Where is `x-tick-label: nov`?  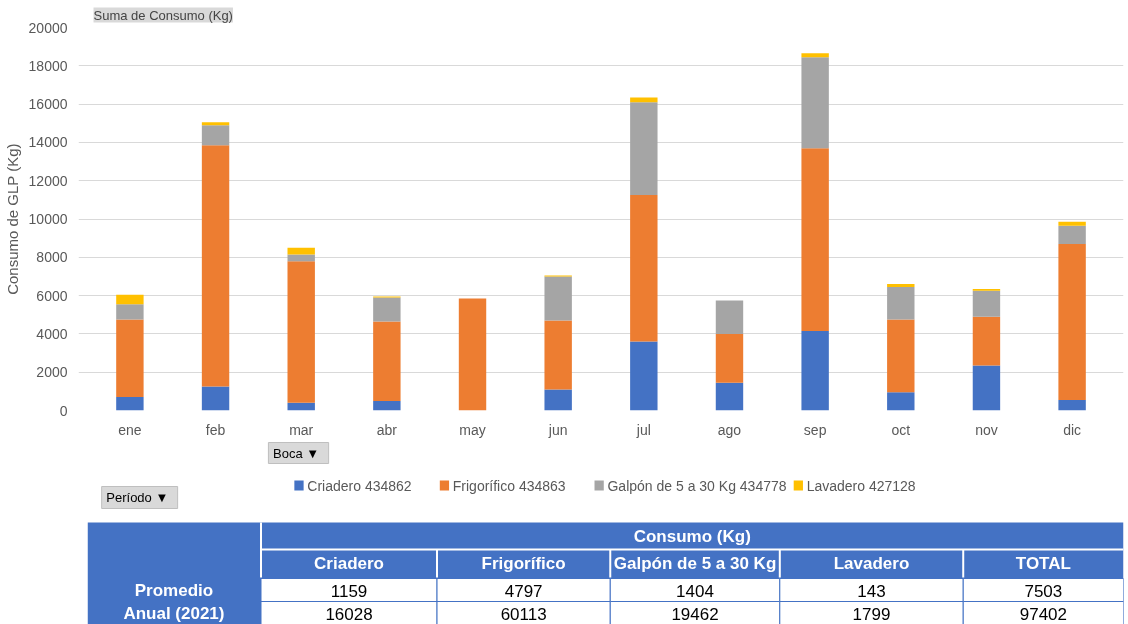 x-tick-label: nov is located at coordinates (986, 429).